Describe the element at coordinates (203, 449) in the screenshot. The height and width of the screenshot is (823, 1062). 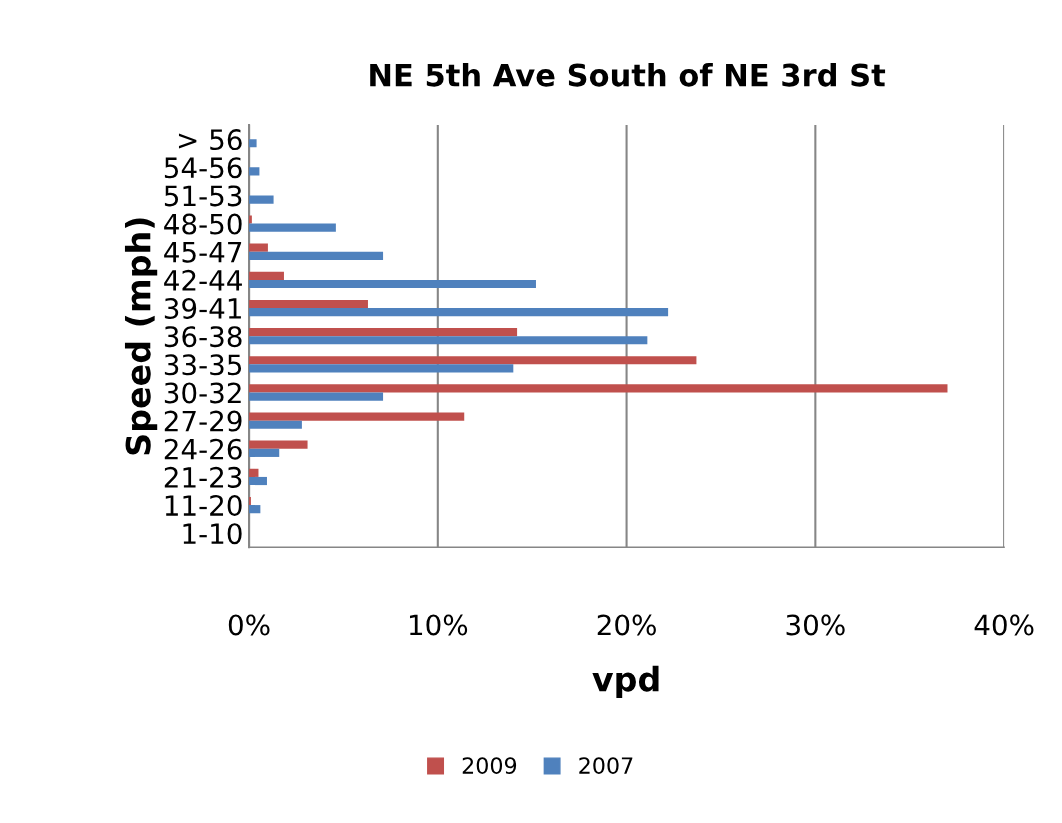
I see `y-tick-label: 24-26` at that location.